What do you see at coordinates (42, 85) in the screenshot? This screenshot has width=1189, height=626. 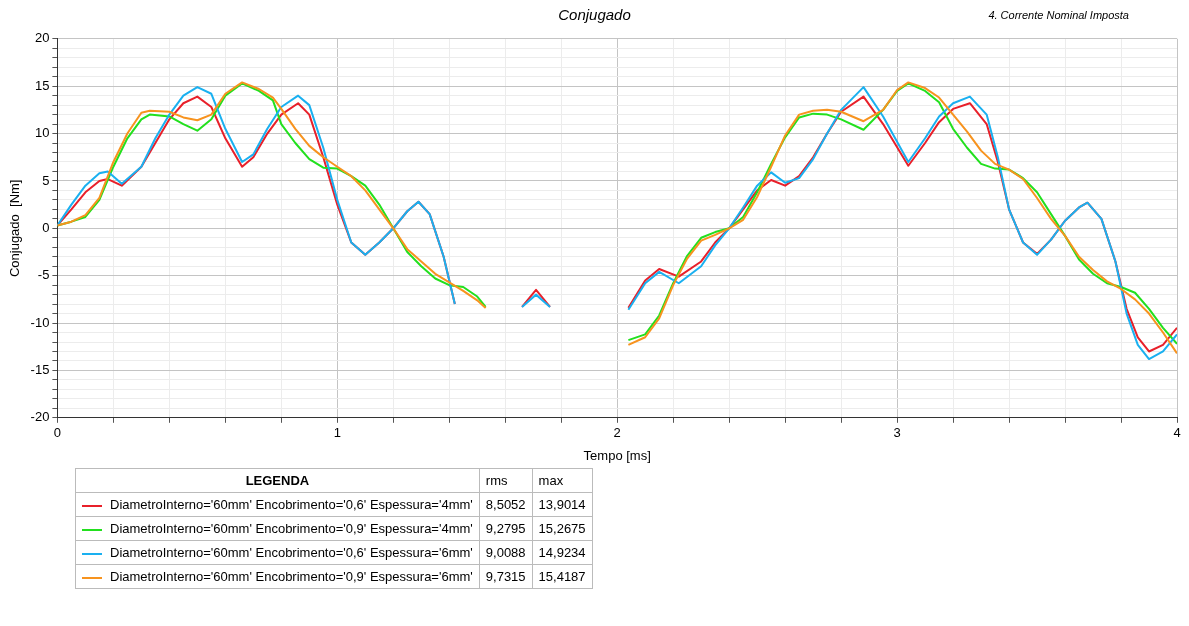 I see `y-tick-label: 15` at bounding box center [42, 85].